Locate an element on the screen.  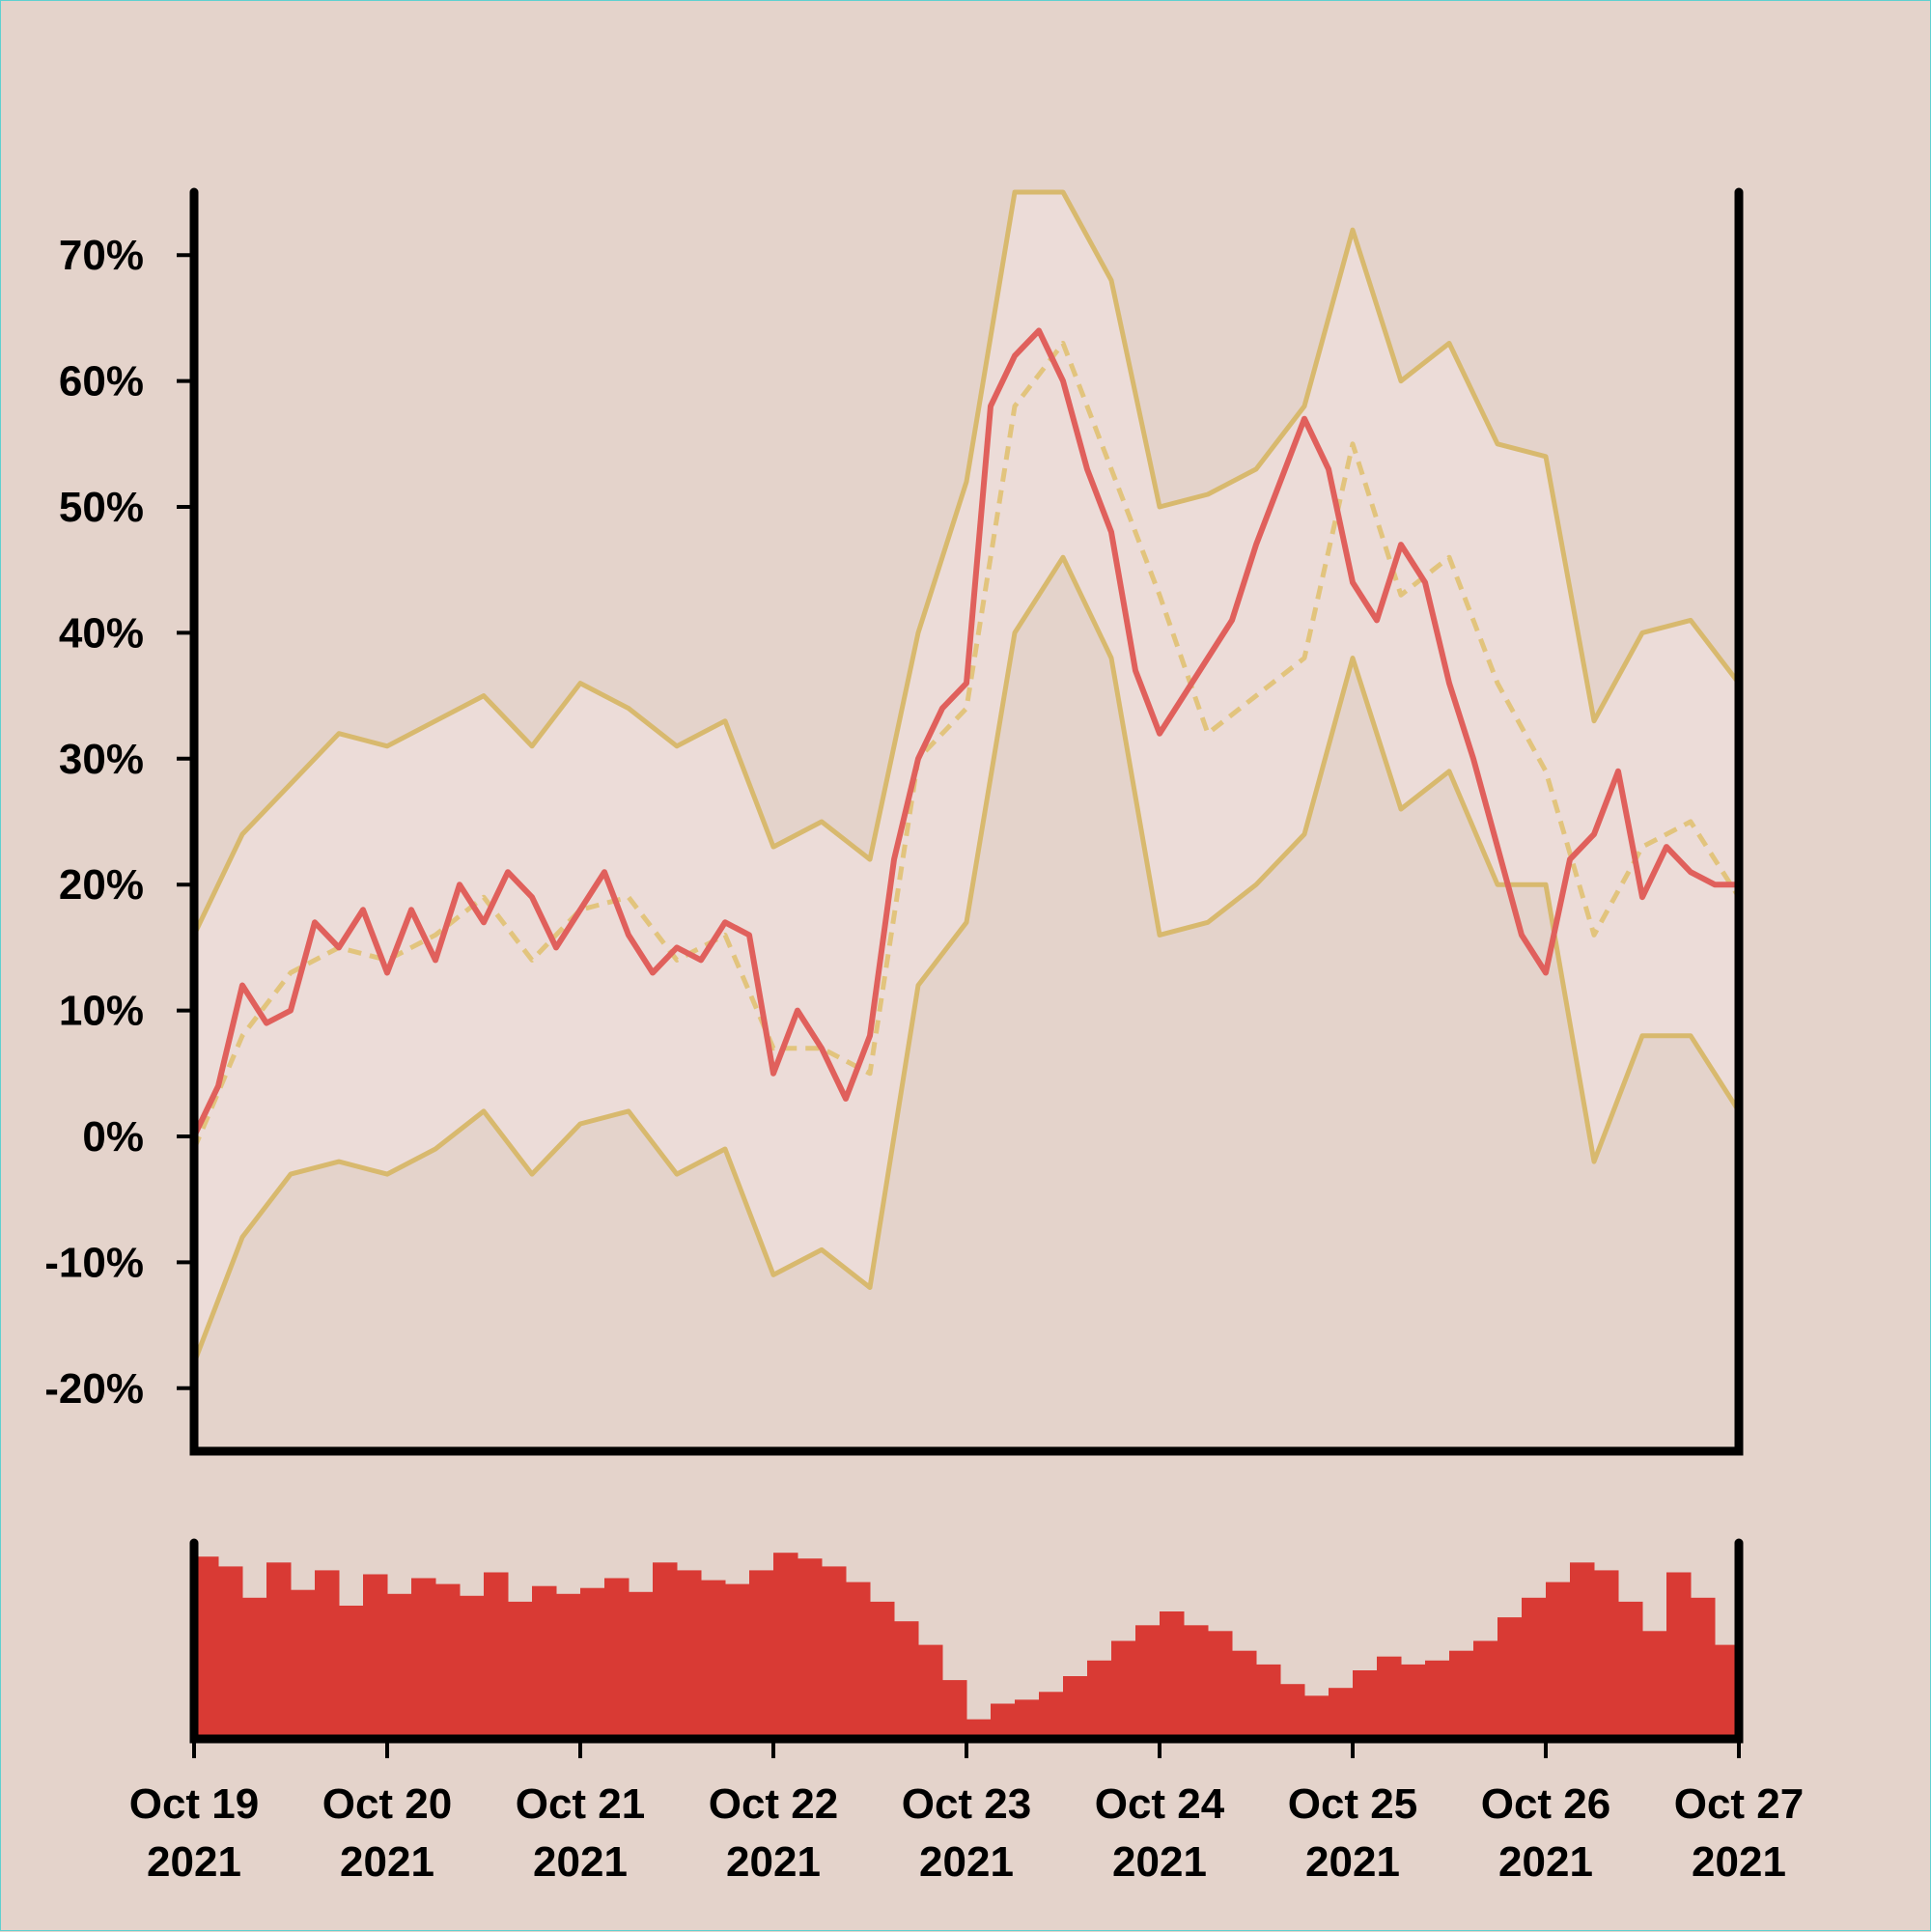
y-tick-label: 10% is located at coordinates (101, 1011).